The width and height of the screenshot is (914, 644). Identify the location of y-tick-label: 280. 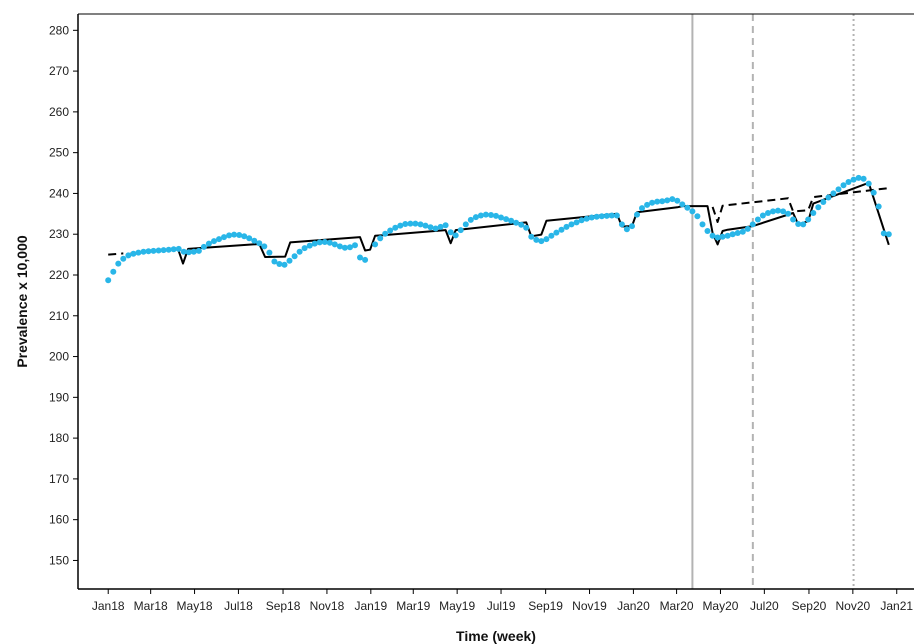
(59, 30).